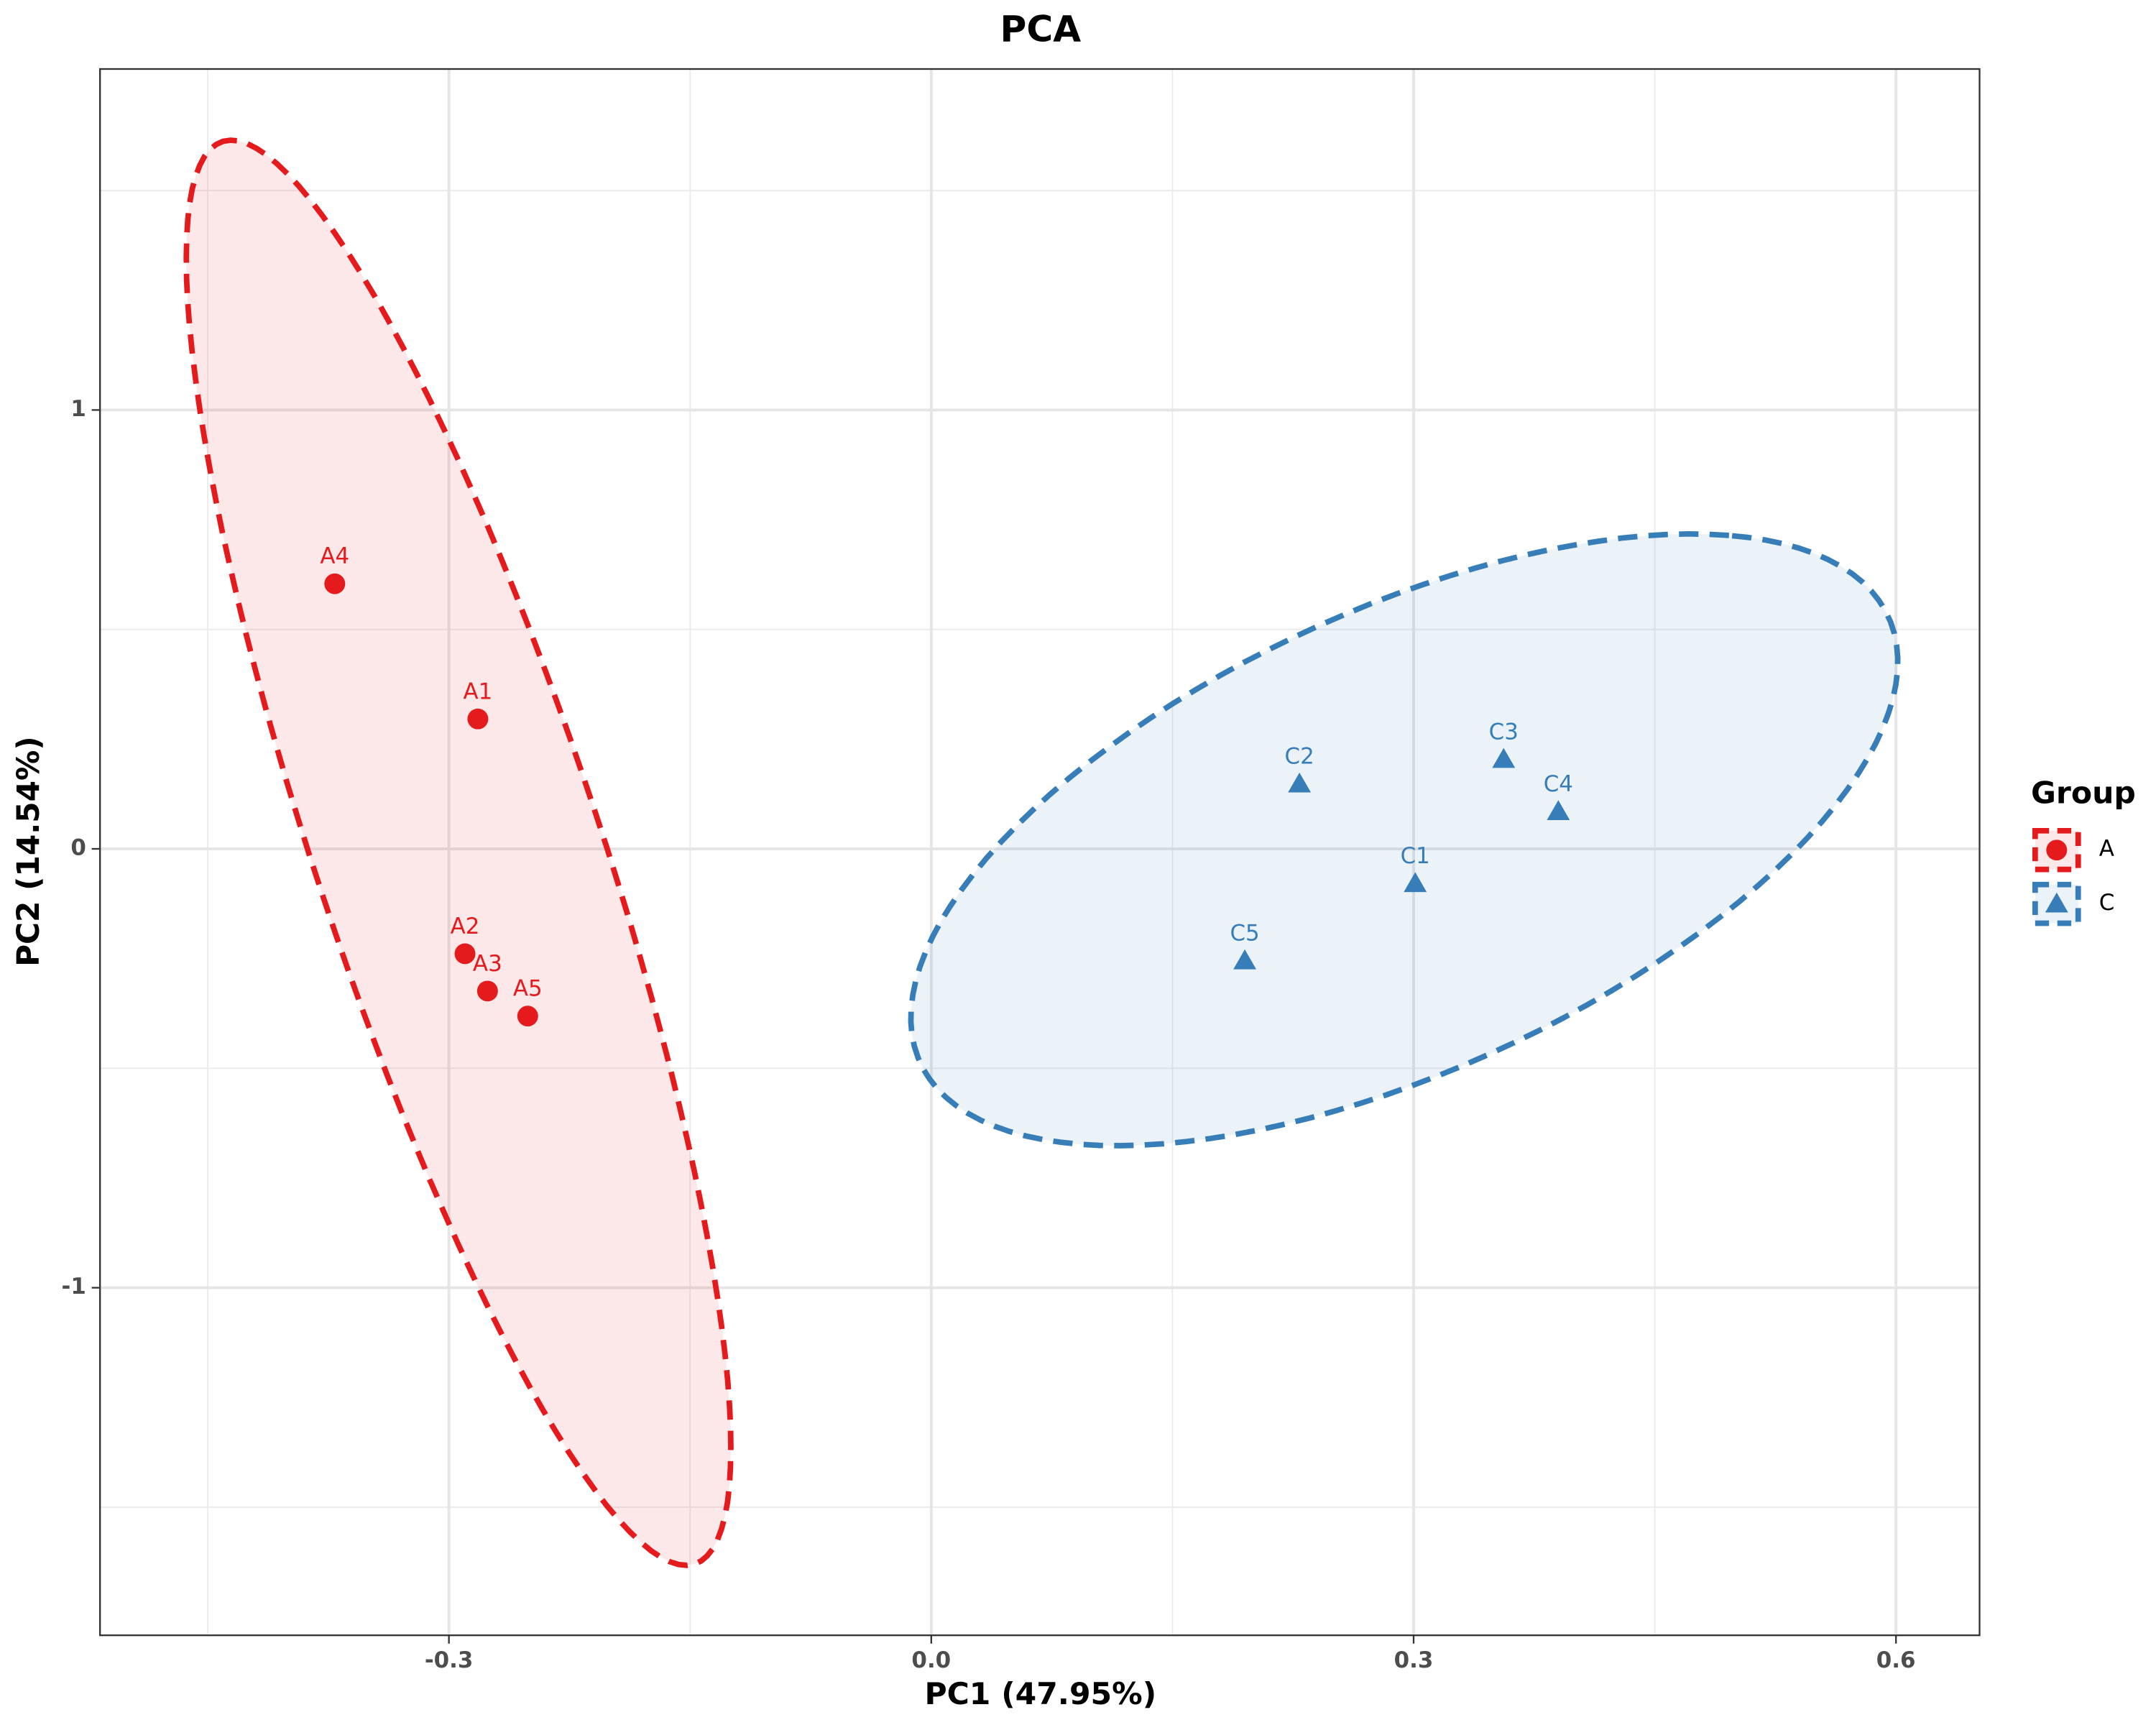  Describe the element at coordinates (78, 848) in the screenshot. I see `y-tick-label: 0` at that location.